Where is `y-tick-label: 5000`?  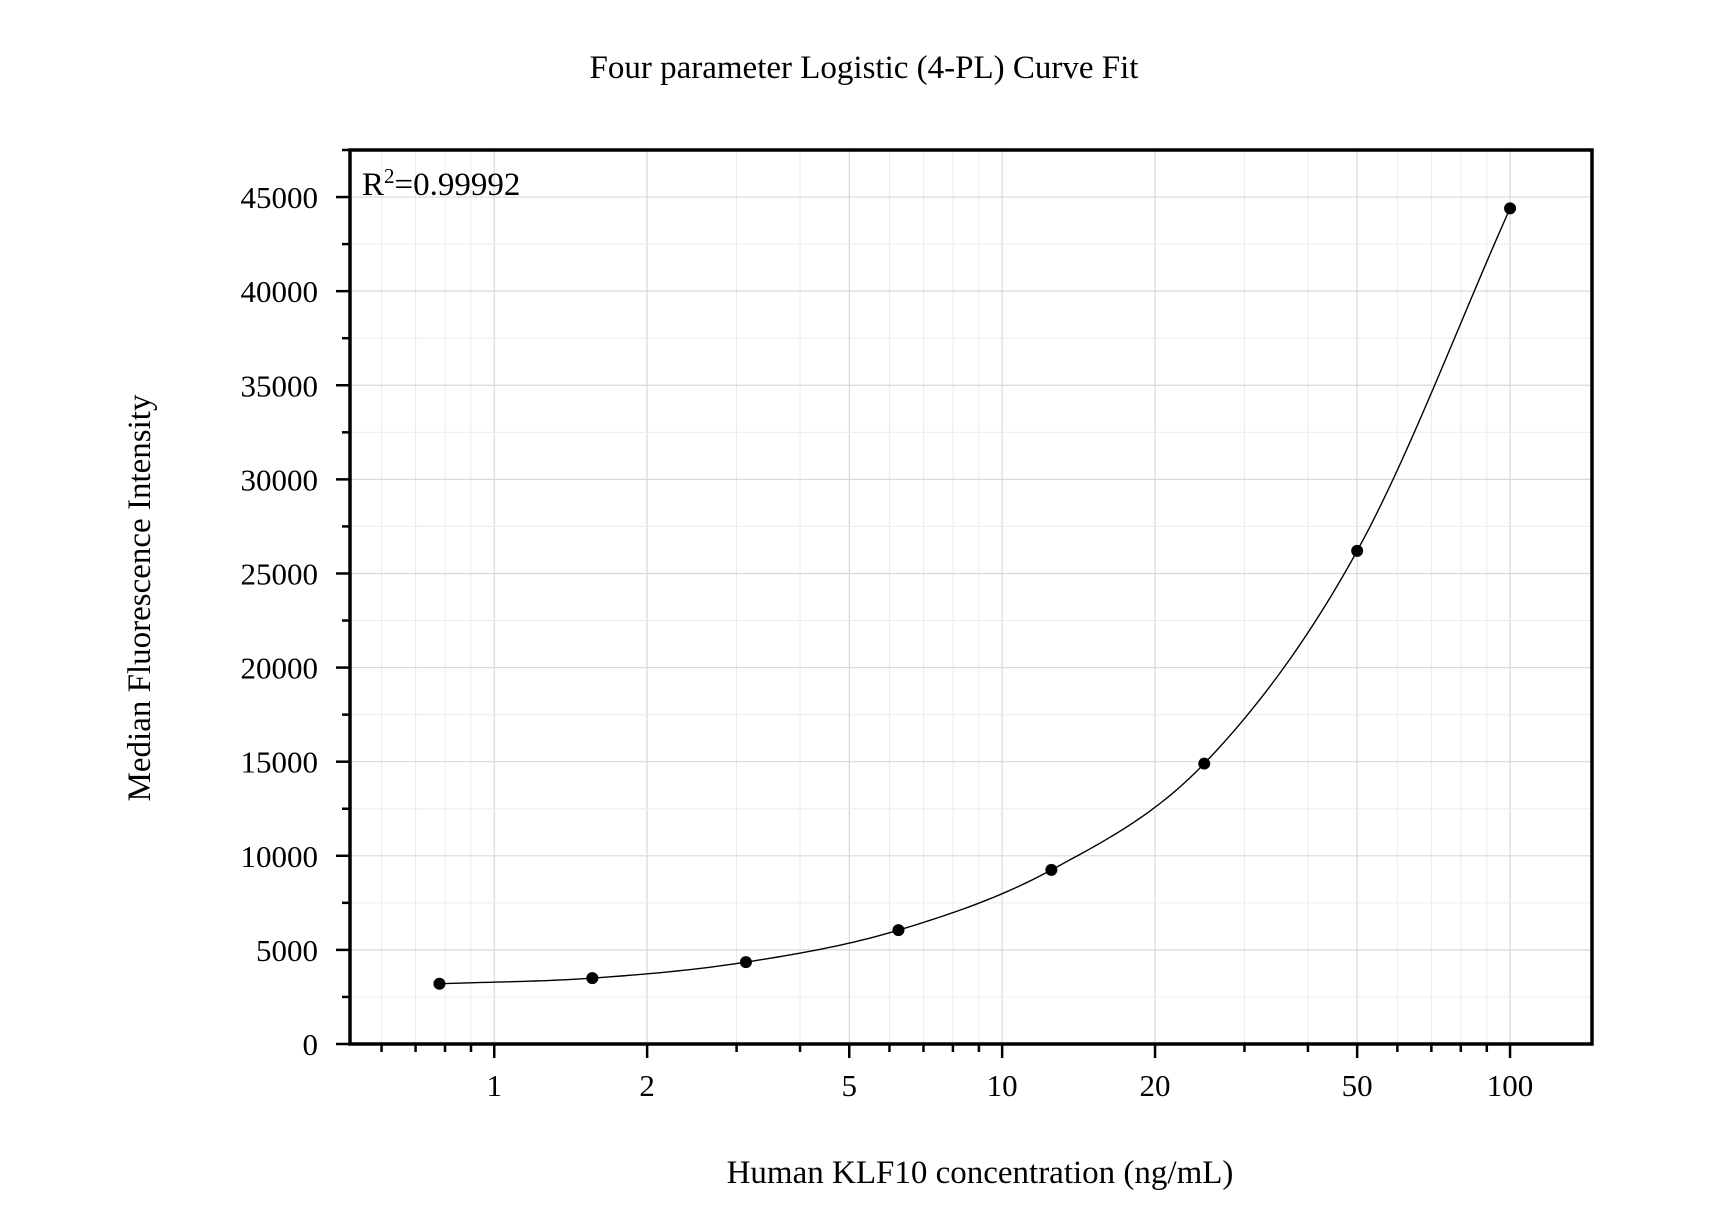
y-tick-label: 5000 is located at coordinates (287, 950).